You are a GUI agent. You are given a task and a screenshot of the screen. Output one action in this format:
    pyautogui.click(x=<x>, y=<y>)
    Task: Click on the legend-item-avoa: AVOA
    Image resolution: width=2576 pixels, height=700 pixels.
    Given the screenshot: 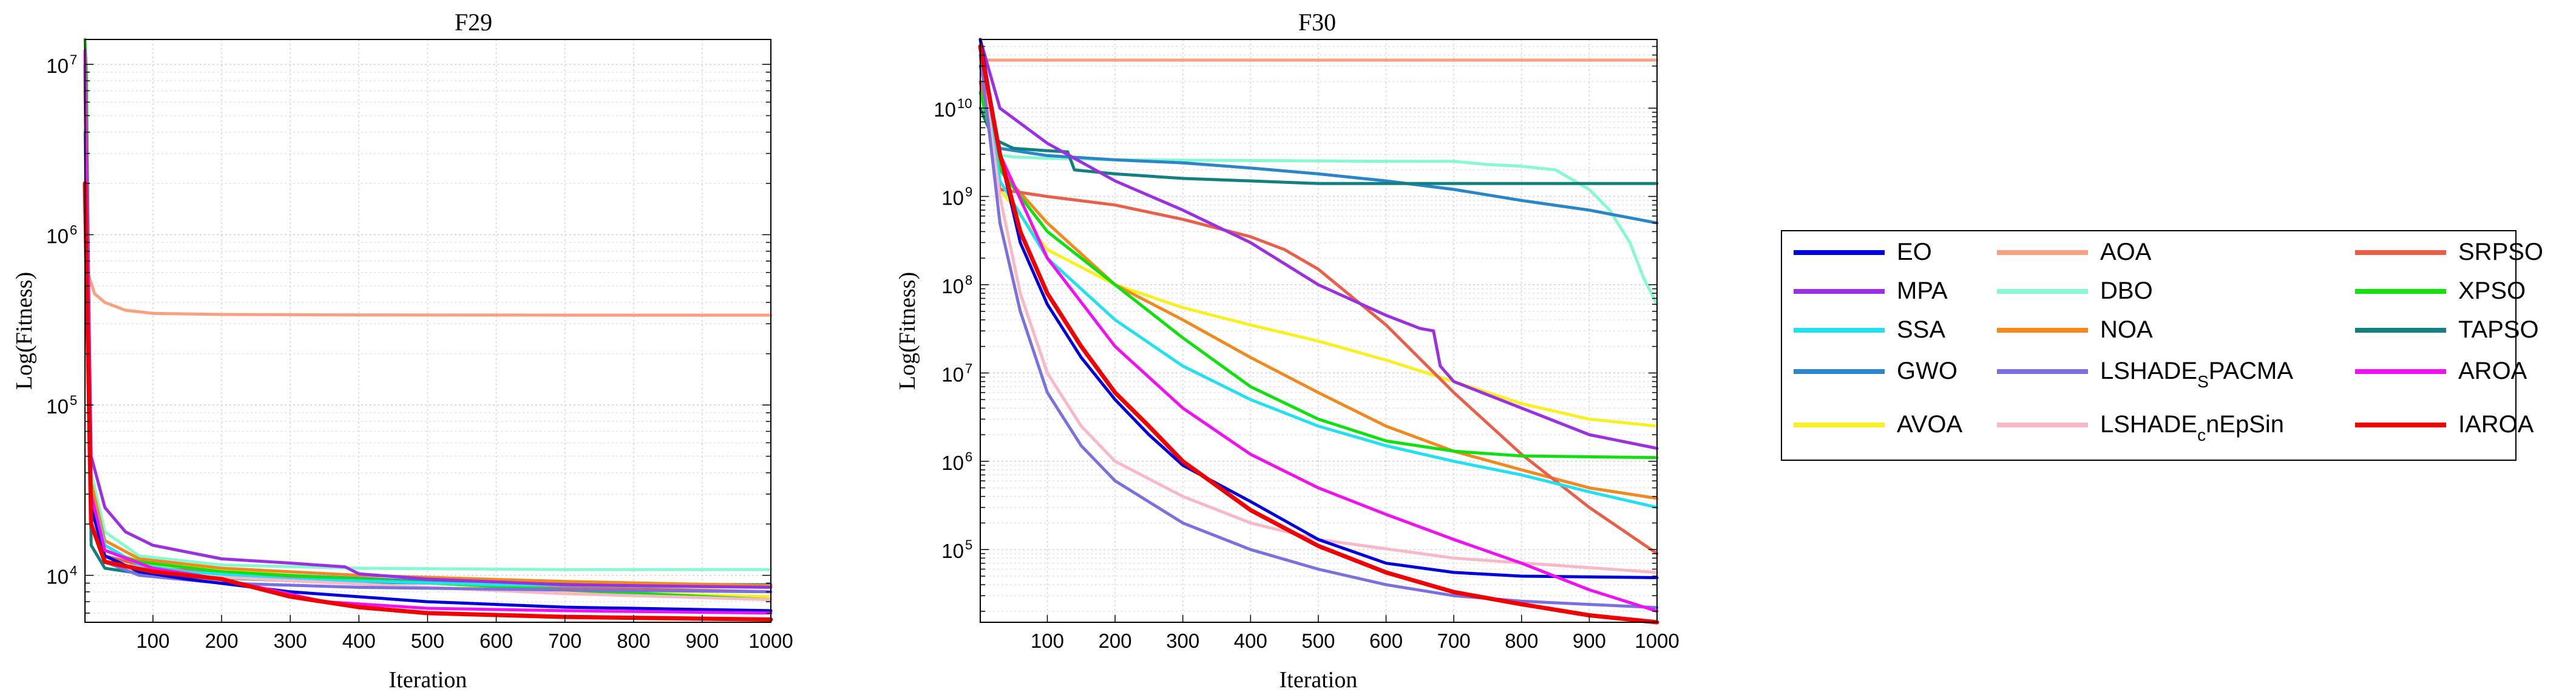 What is the action you would take?
    pyautogui.click(x=1879, y=424)
    